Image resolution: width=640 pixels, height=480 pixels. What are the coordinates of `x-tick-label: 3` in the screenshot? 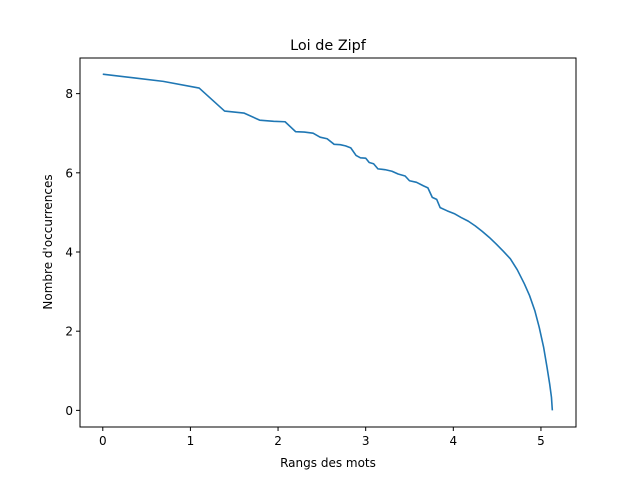 It's located at (366, 441).